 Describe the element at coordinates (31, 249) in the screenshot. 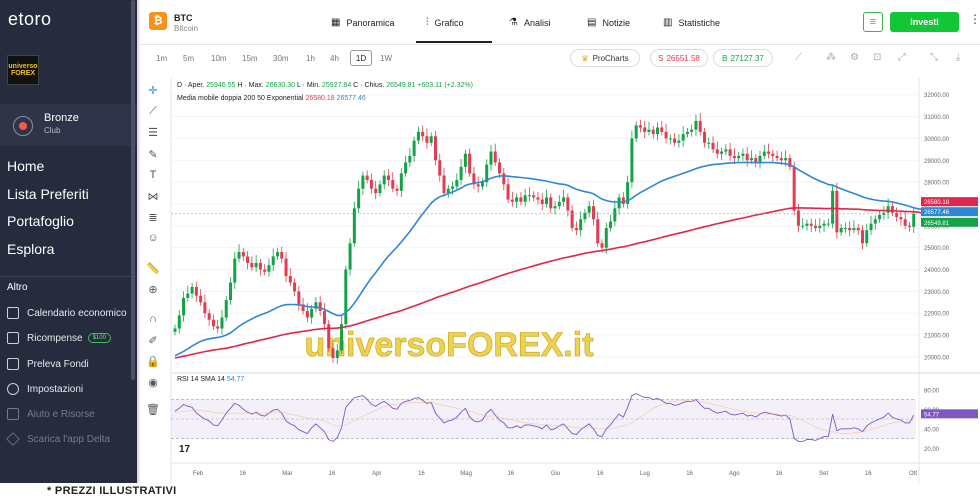

I see `nav-explore: Esplora` at that location.